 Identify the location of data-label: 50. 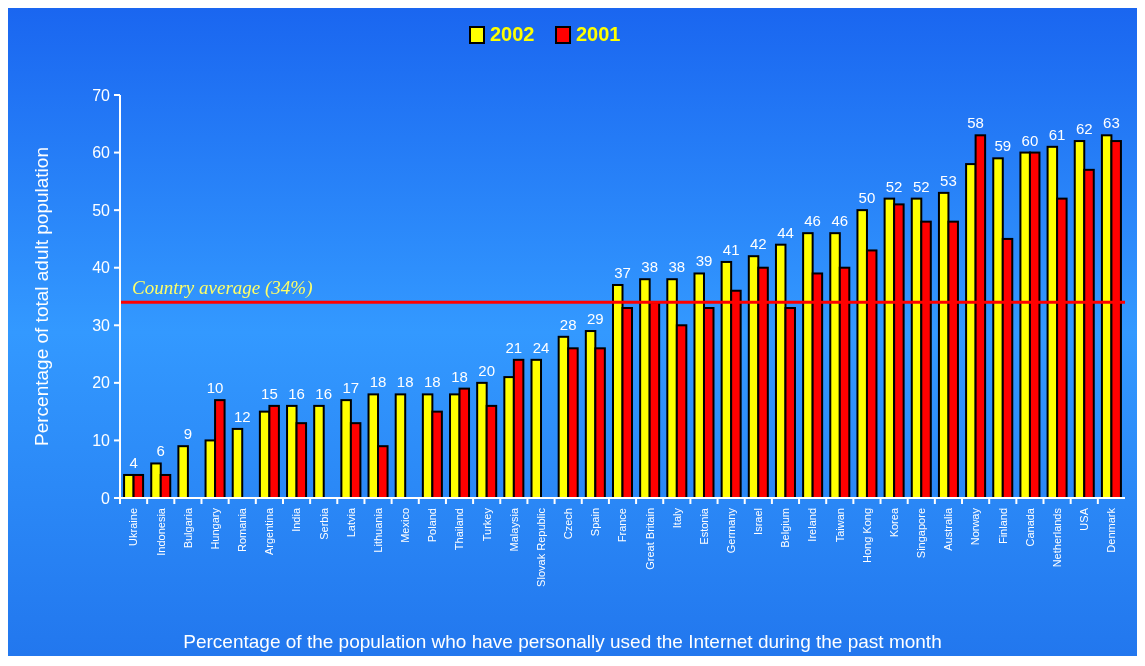
(867, 198).